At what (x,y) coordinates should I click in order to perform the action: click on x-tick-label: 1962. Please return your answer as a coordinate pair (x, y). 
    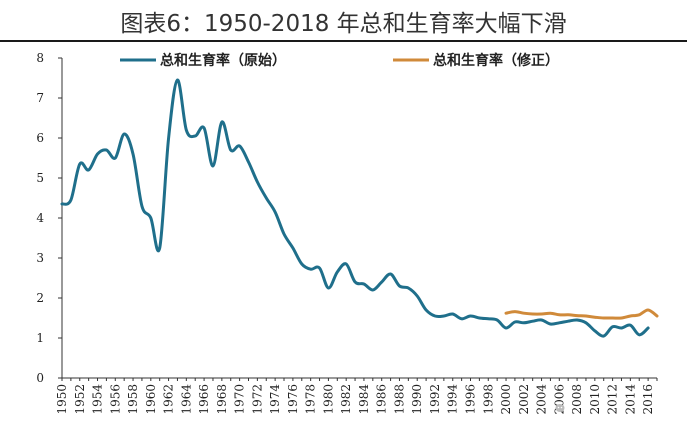
    Looking at the image, I should click on (169, 399).